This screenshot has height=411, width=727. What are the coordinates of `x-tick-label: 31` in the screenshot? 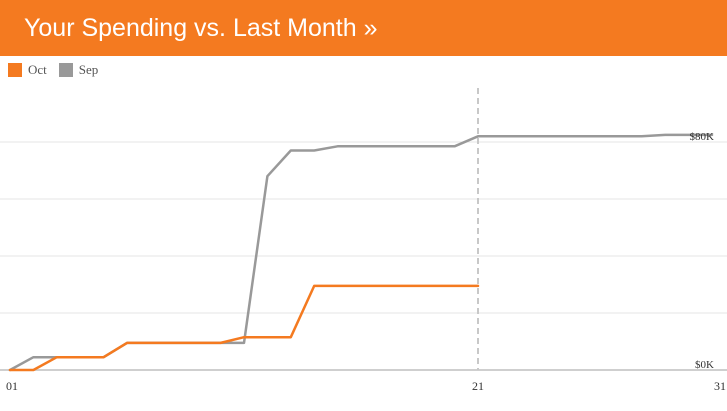 It's located at (720, 386).